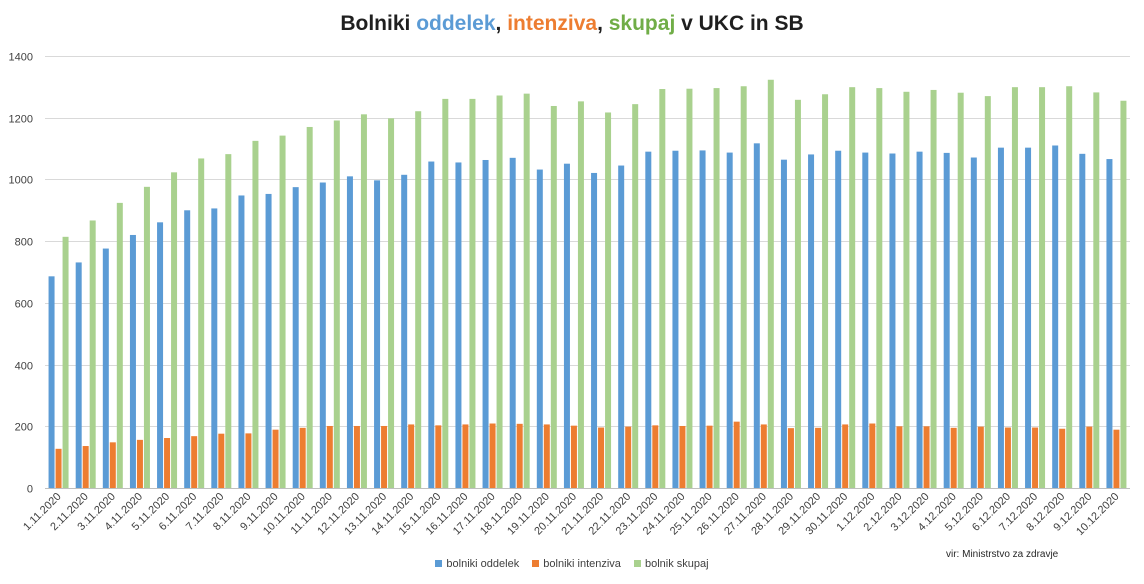  Describe the element at coordinates (642, 23) in the screenshot. I see `title-part-skupaj: skupaj` at that location.